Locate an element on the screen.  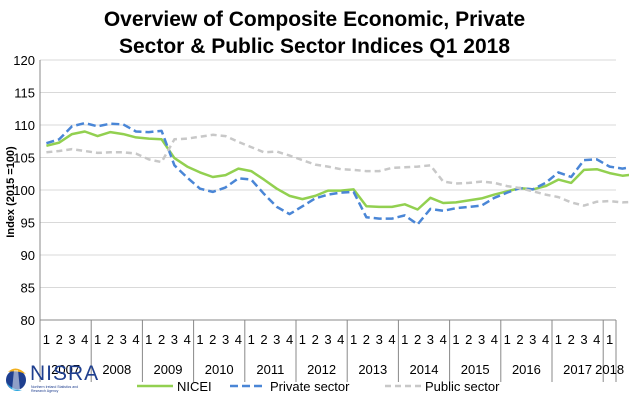
y-tick-label: 80 is located at coordinates (28, 320).